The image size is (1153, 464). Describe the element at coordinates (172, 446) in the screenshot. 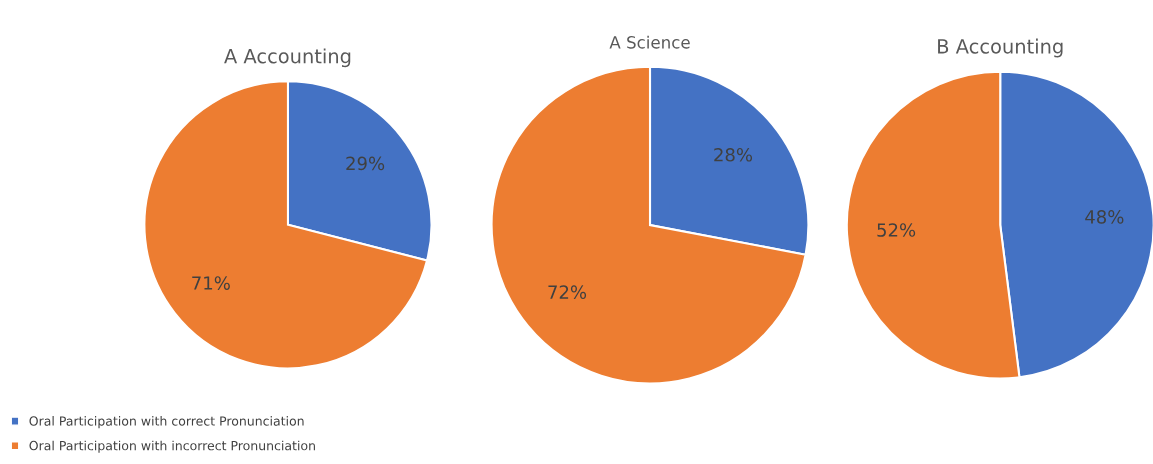

I see `legend-label: Oral Participation with incorrect Pronunciation` at that location.